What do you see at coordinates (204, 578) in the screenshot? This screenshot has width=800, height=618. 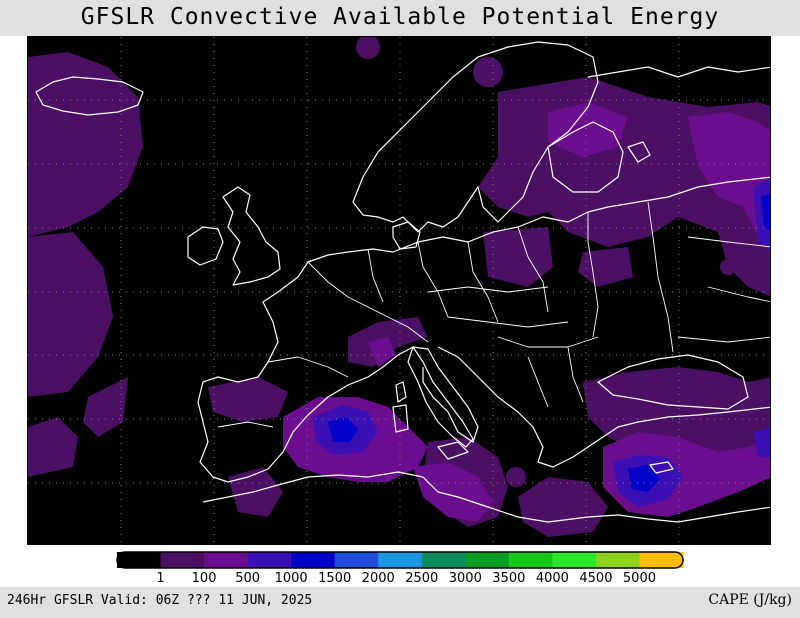 I see `legend-tick-label: 100` at bounding box center [204, 578].